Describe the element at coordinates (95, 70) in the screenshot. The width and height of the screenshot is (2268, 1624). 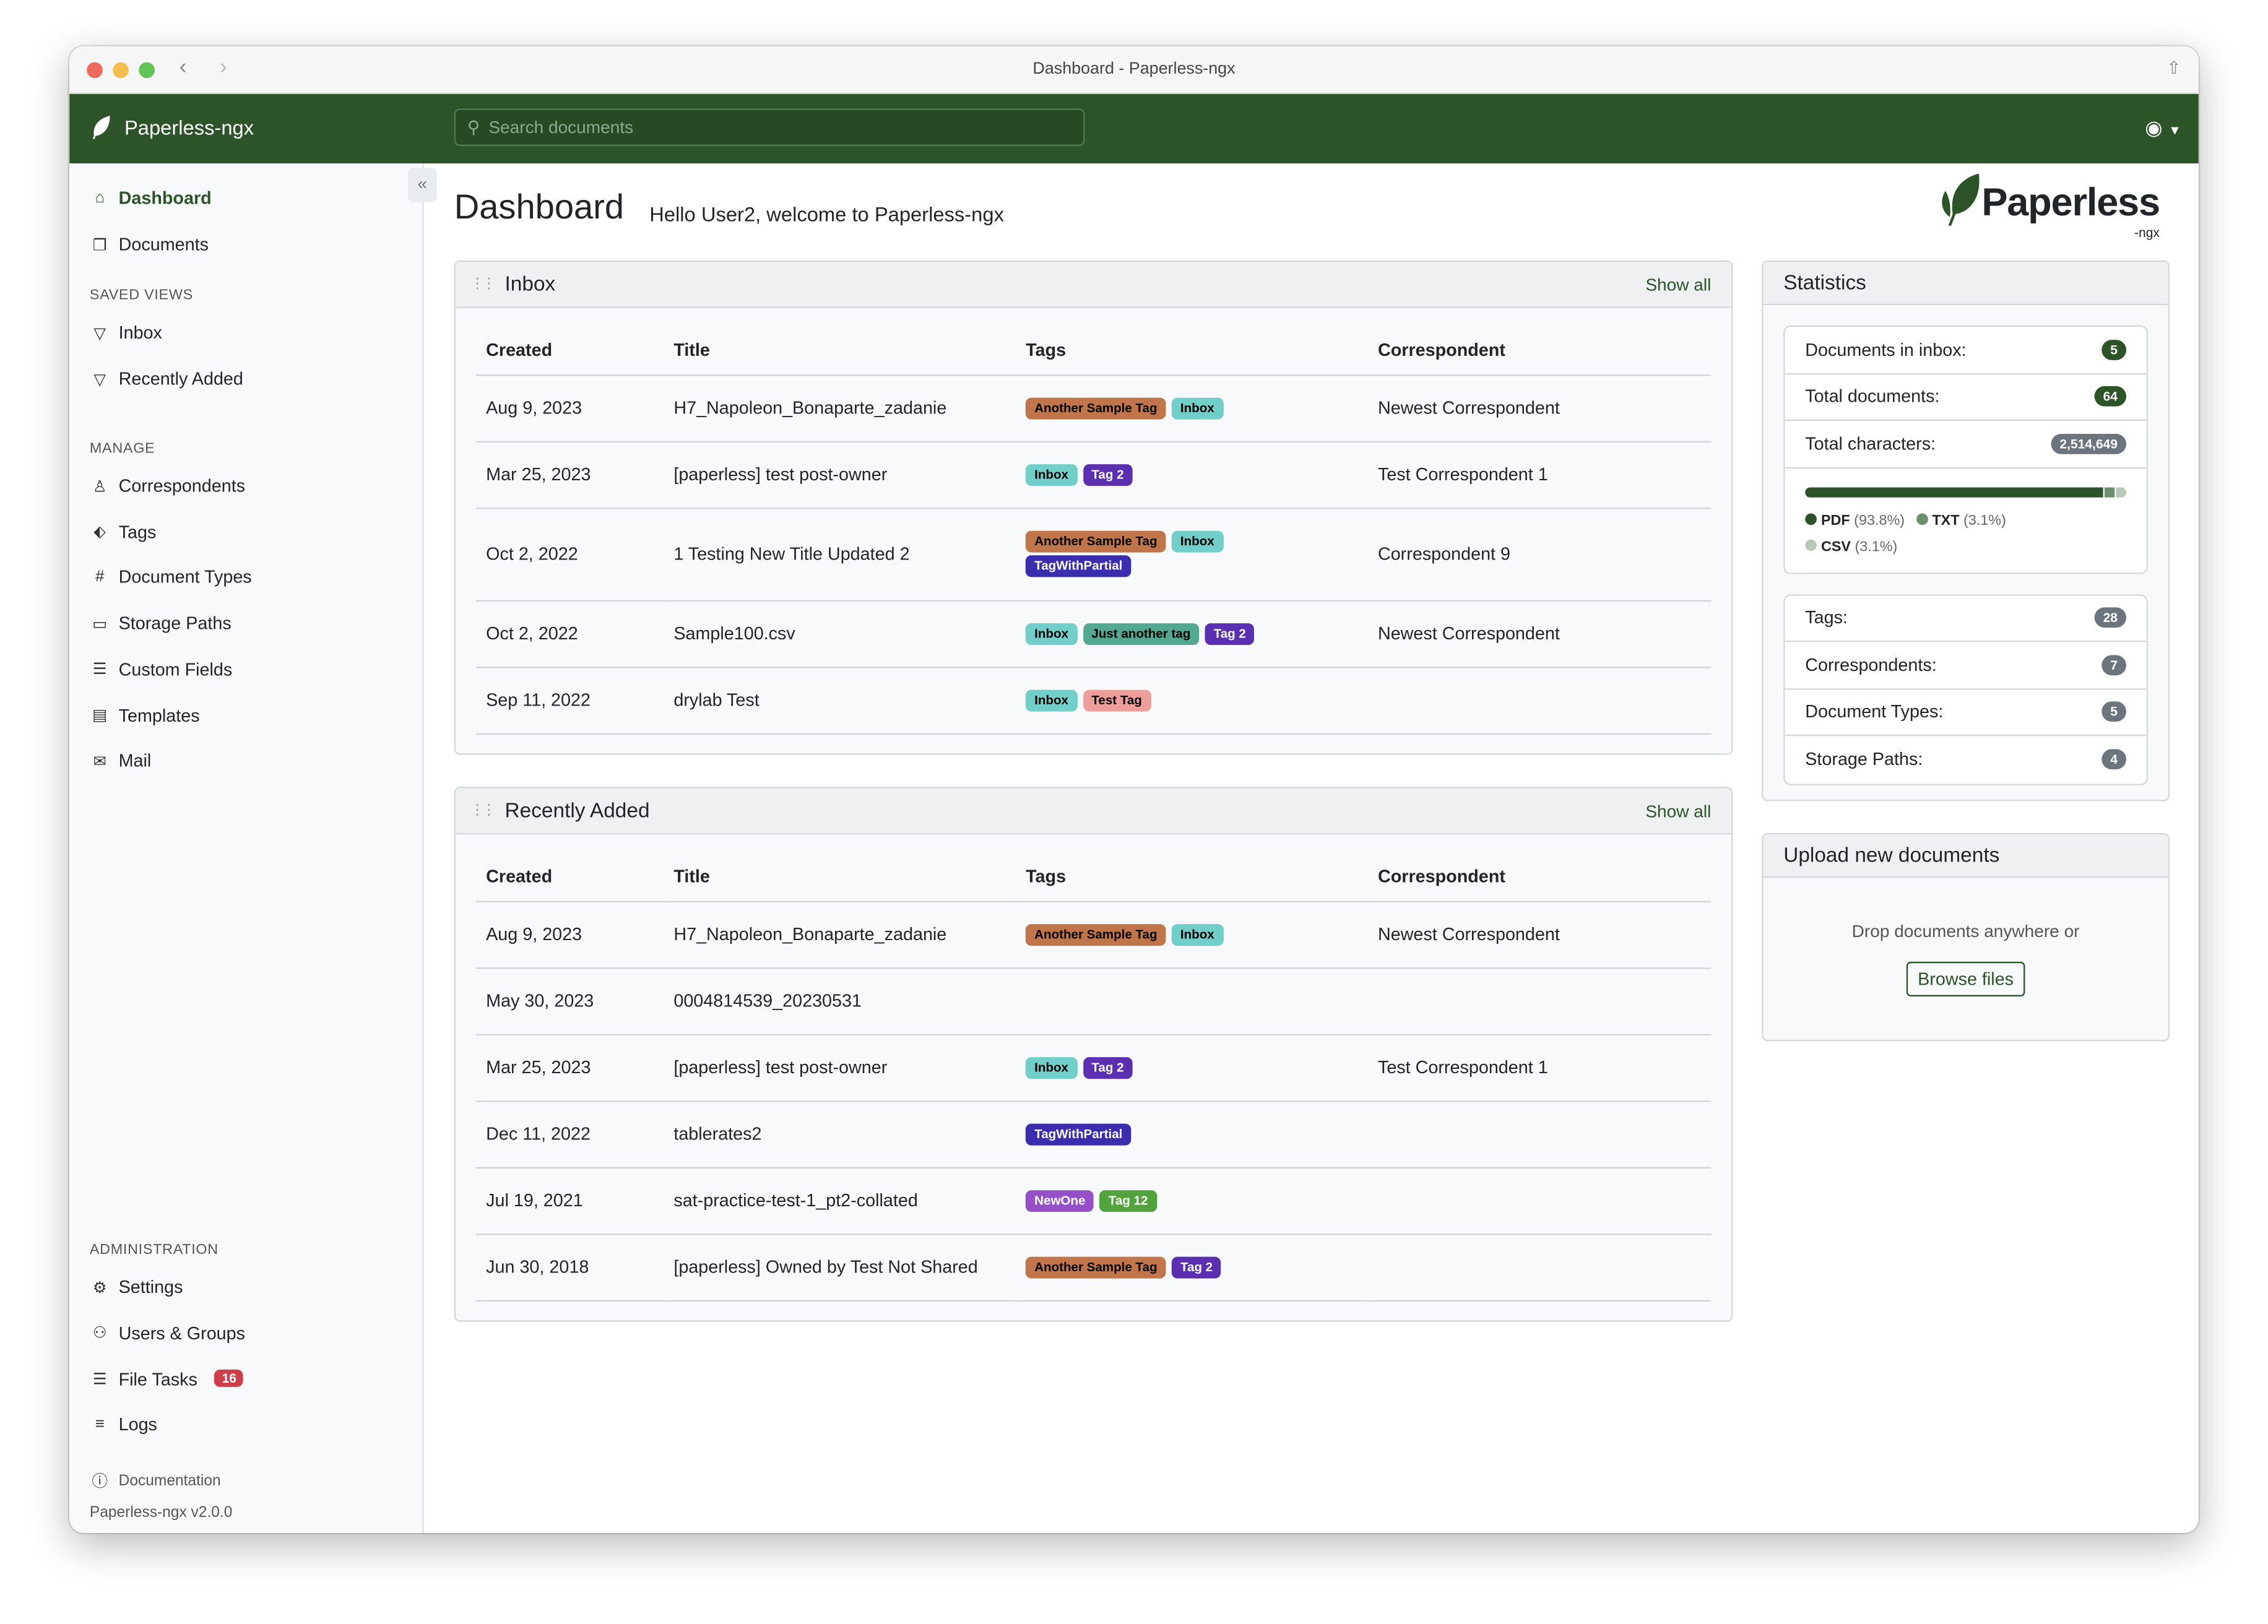
I see `close-window-button` at that location.